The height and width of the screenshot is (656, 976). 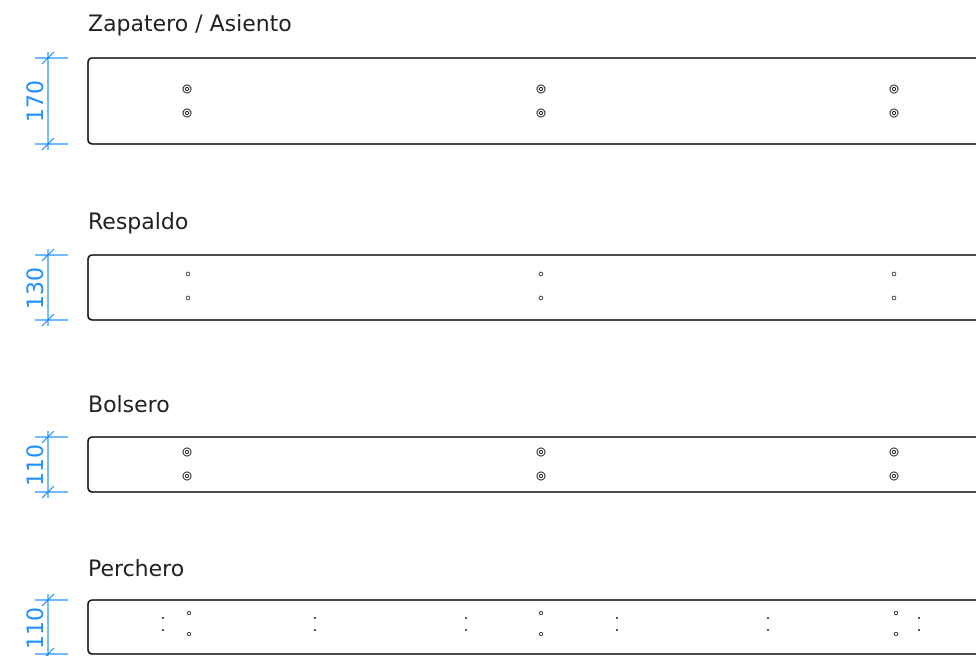 I want to click on board-perchero: Perchero 110, so click(x=500, y=606).